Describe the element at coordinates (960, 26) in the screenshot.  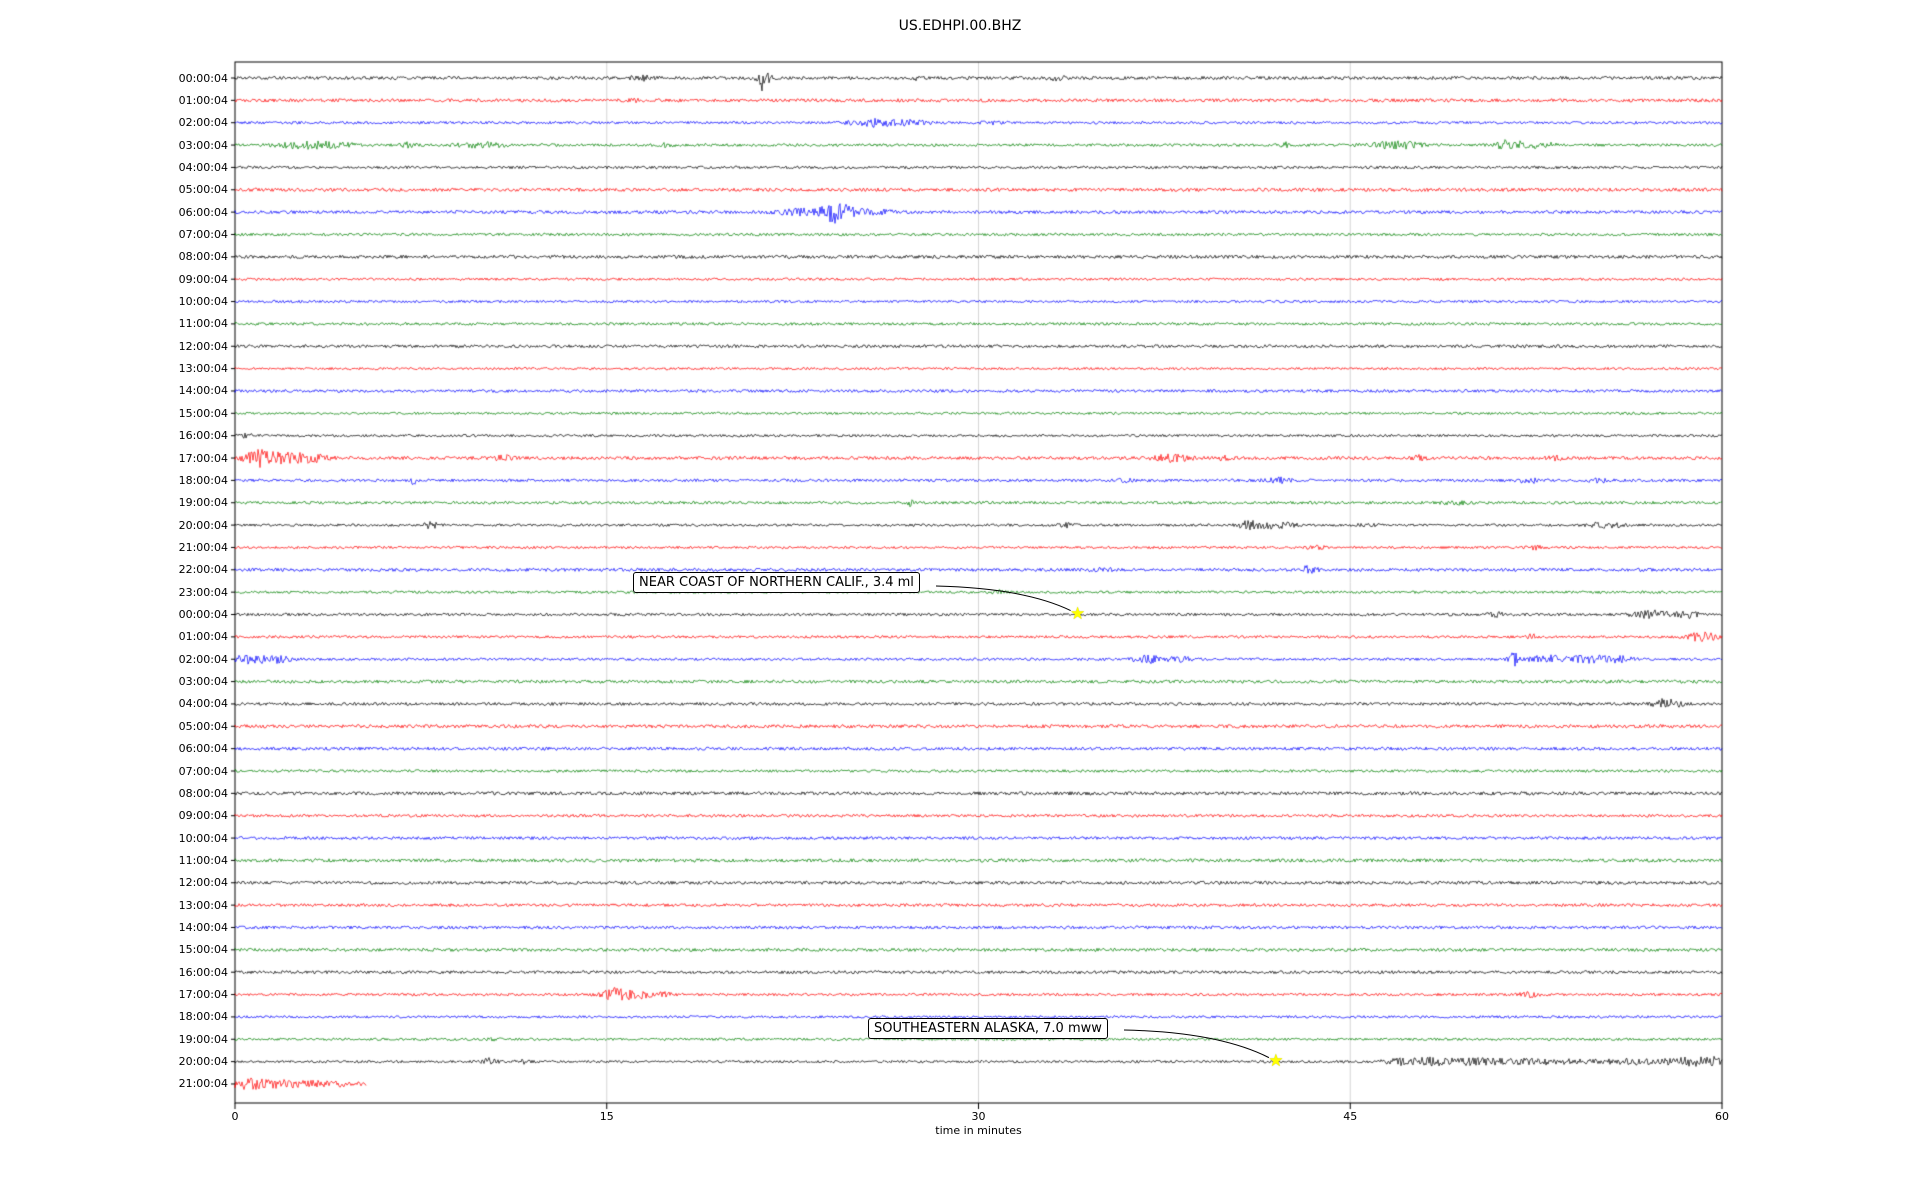
I see `chart-title: US.EDHPI.00.BHZ` at that location.